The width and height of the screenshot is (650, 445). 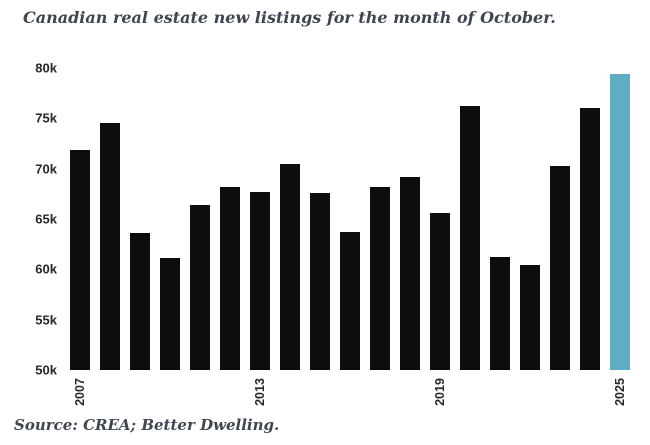 What do you see at coordinates (46, 118) in the screenshot?
I see `y-tick-label: 75k` at bounding box center [46, 118].